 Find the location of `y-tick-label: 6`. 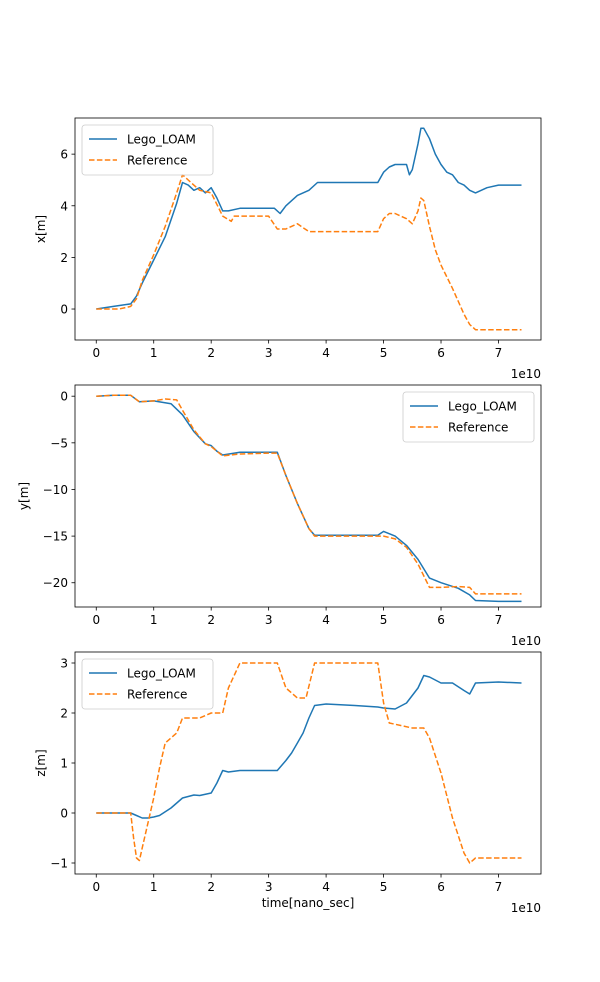

y-tick-label: 6 is located at coordinates (64, 155).